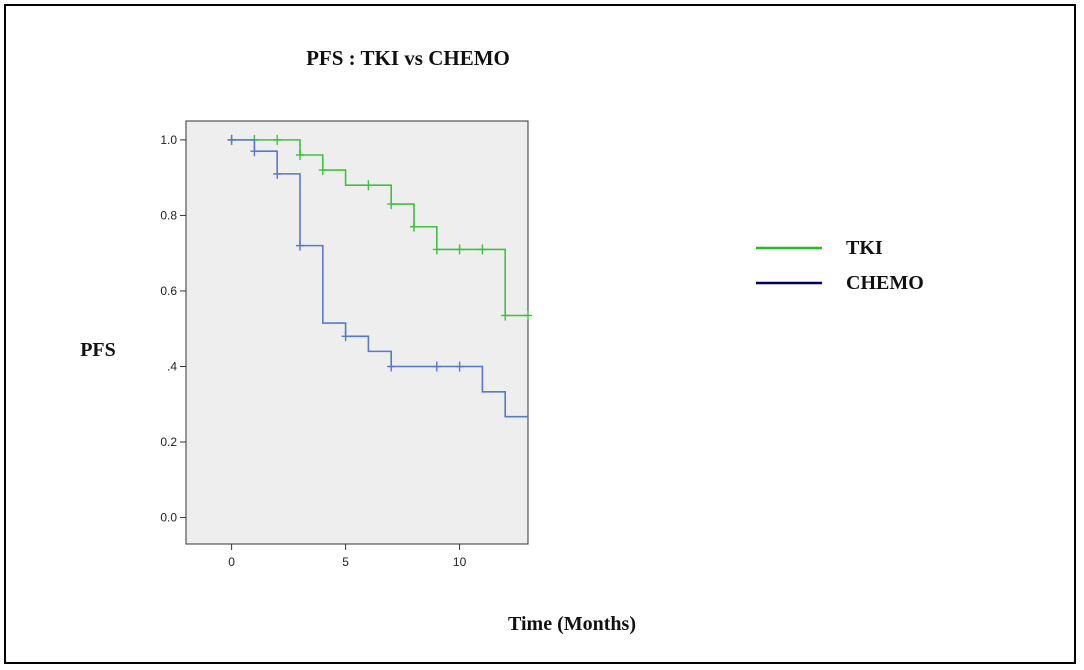 This screenshot has width=1084, height=670. What do you see at coordinates (840, 265) in the screenshot?
I see `legend: TKI CHEMO` at bounding box center [840, 265].